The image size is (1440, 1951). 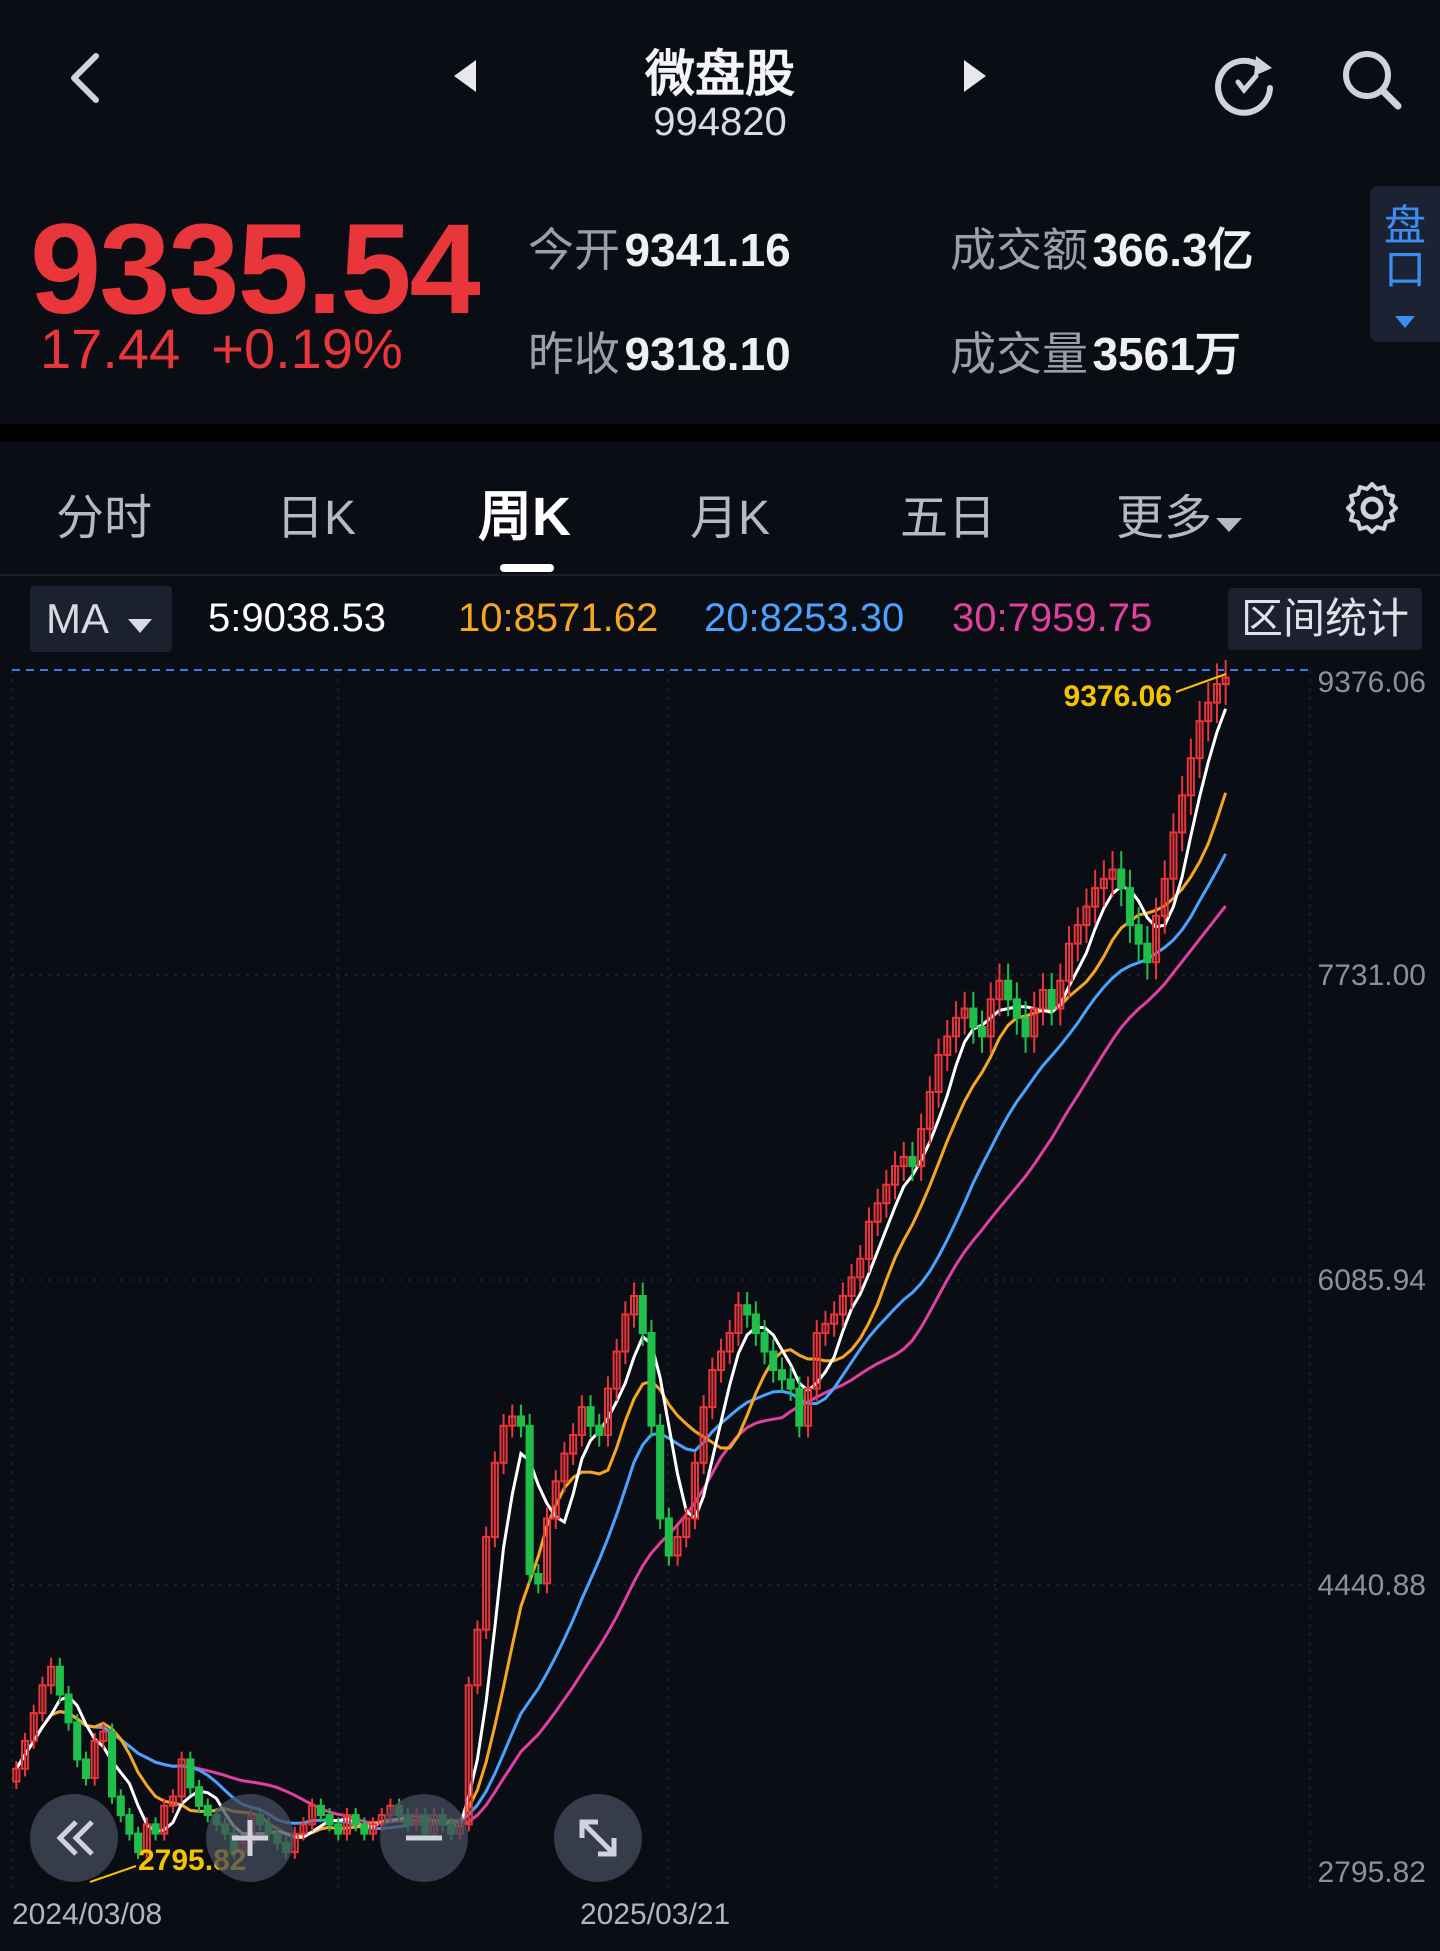 What do you see at coordinates (465, 76) in the screenshot?
I see `triangle-left-icon` at bounding box center [465, 76].